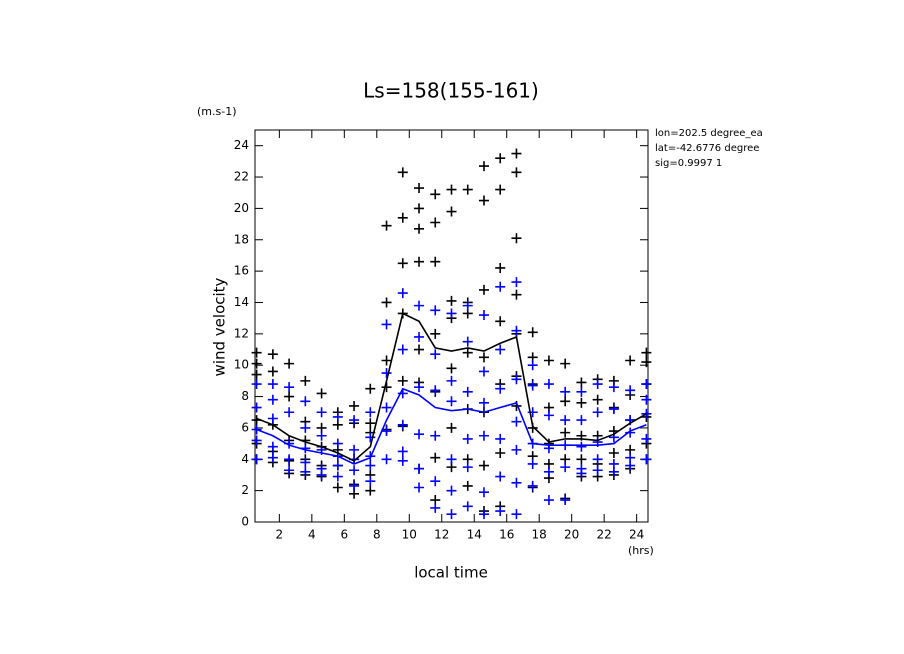 The width and height of the screenshot is (904, 654). Describe the element at coordinates (220, 326) in the screenshot. I see `y-axis-label: wind velocity` at that location.